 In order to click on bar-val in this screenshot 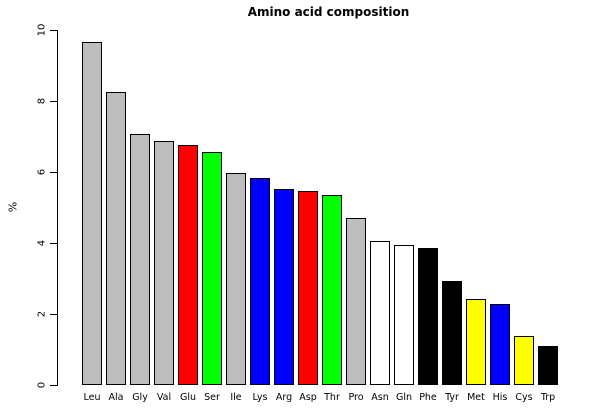, I will do `click(164, 263)`.